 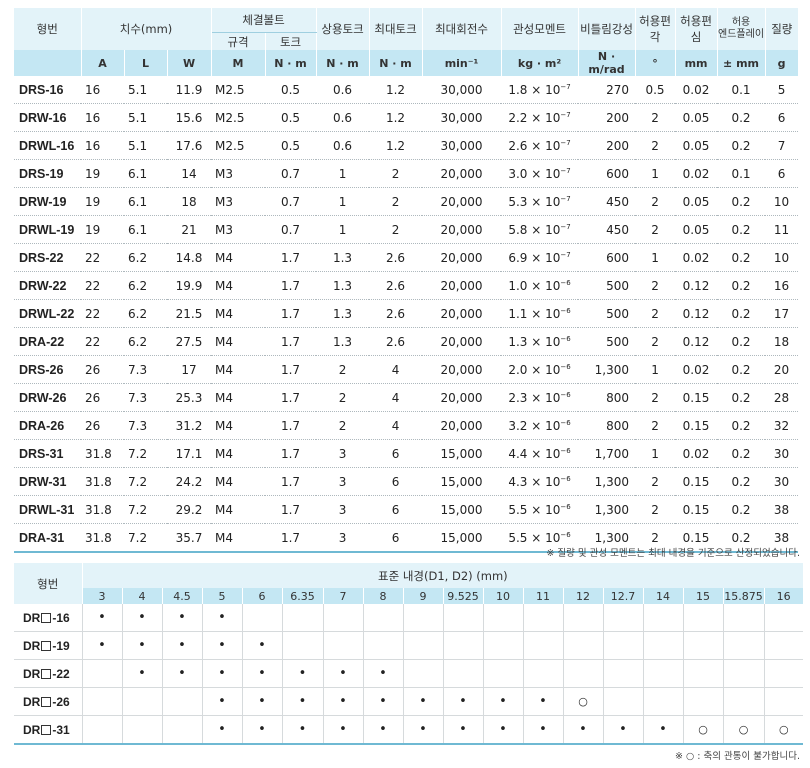 What do you see at coordinates (534, 229) in the screenshot?
I see `inertia-mantissa: 5.8 × 10` at bounding box center [534, 229].